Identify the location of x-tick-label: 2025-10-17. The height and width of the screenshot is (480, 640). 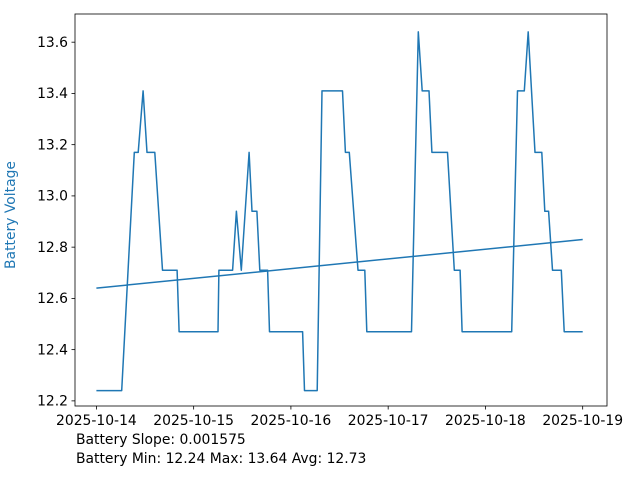
(388, 421).